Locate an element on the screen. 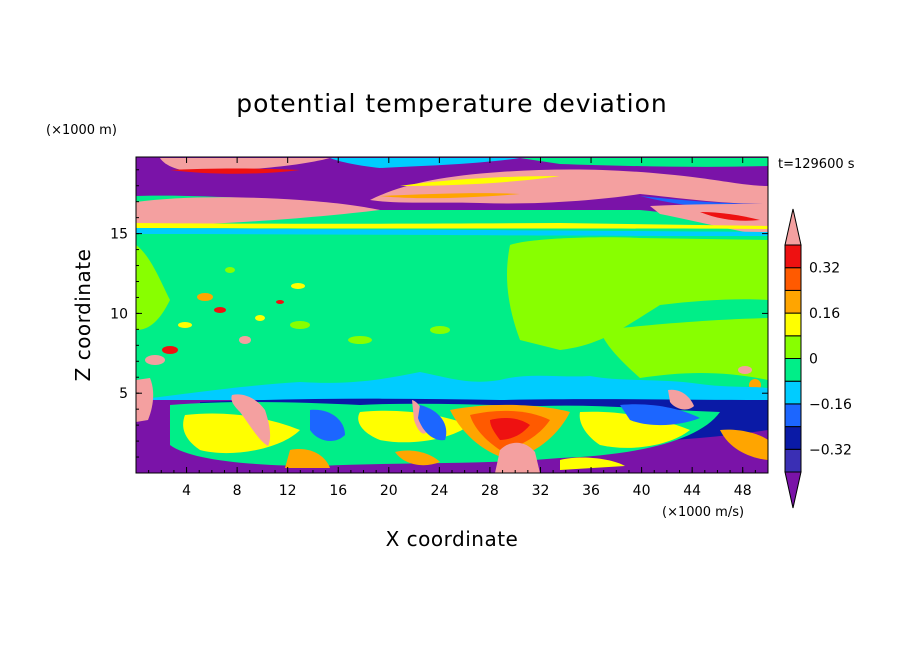  y-axis-label: Z coordinate is located at coordinates (83, 315).